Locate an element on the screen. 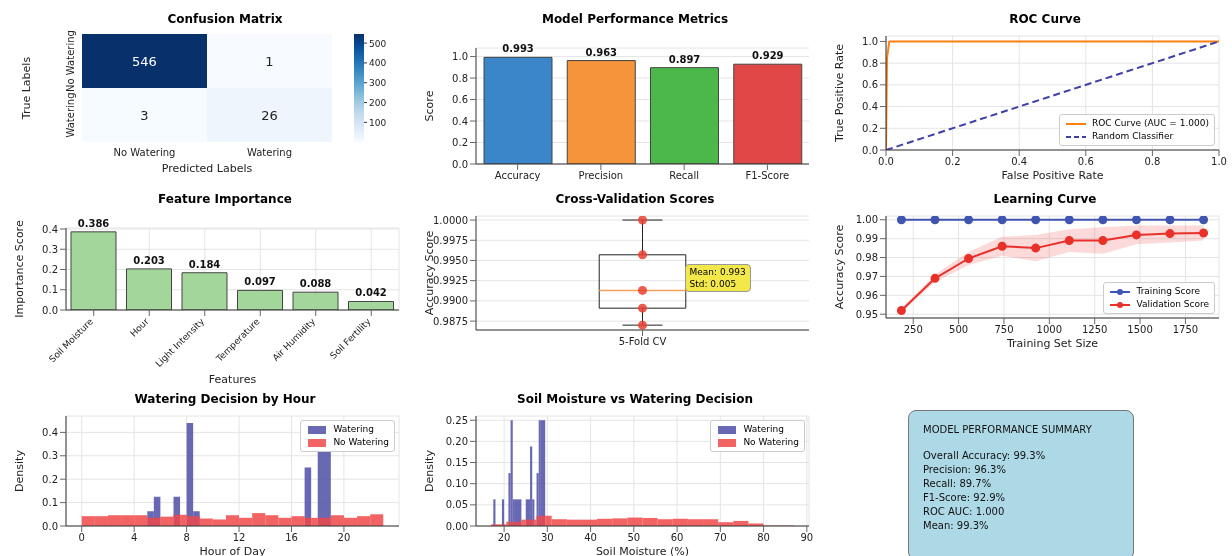 This screenshot has height=556, width=1232. data-label: 0.184 is located at coordinates (204, 264).